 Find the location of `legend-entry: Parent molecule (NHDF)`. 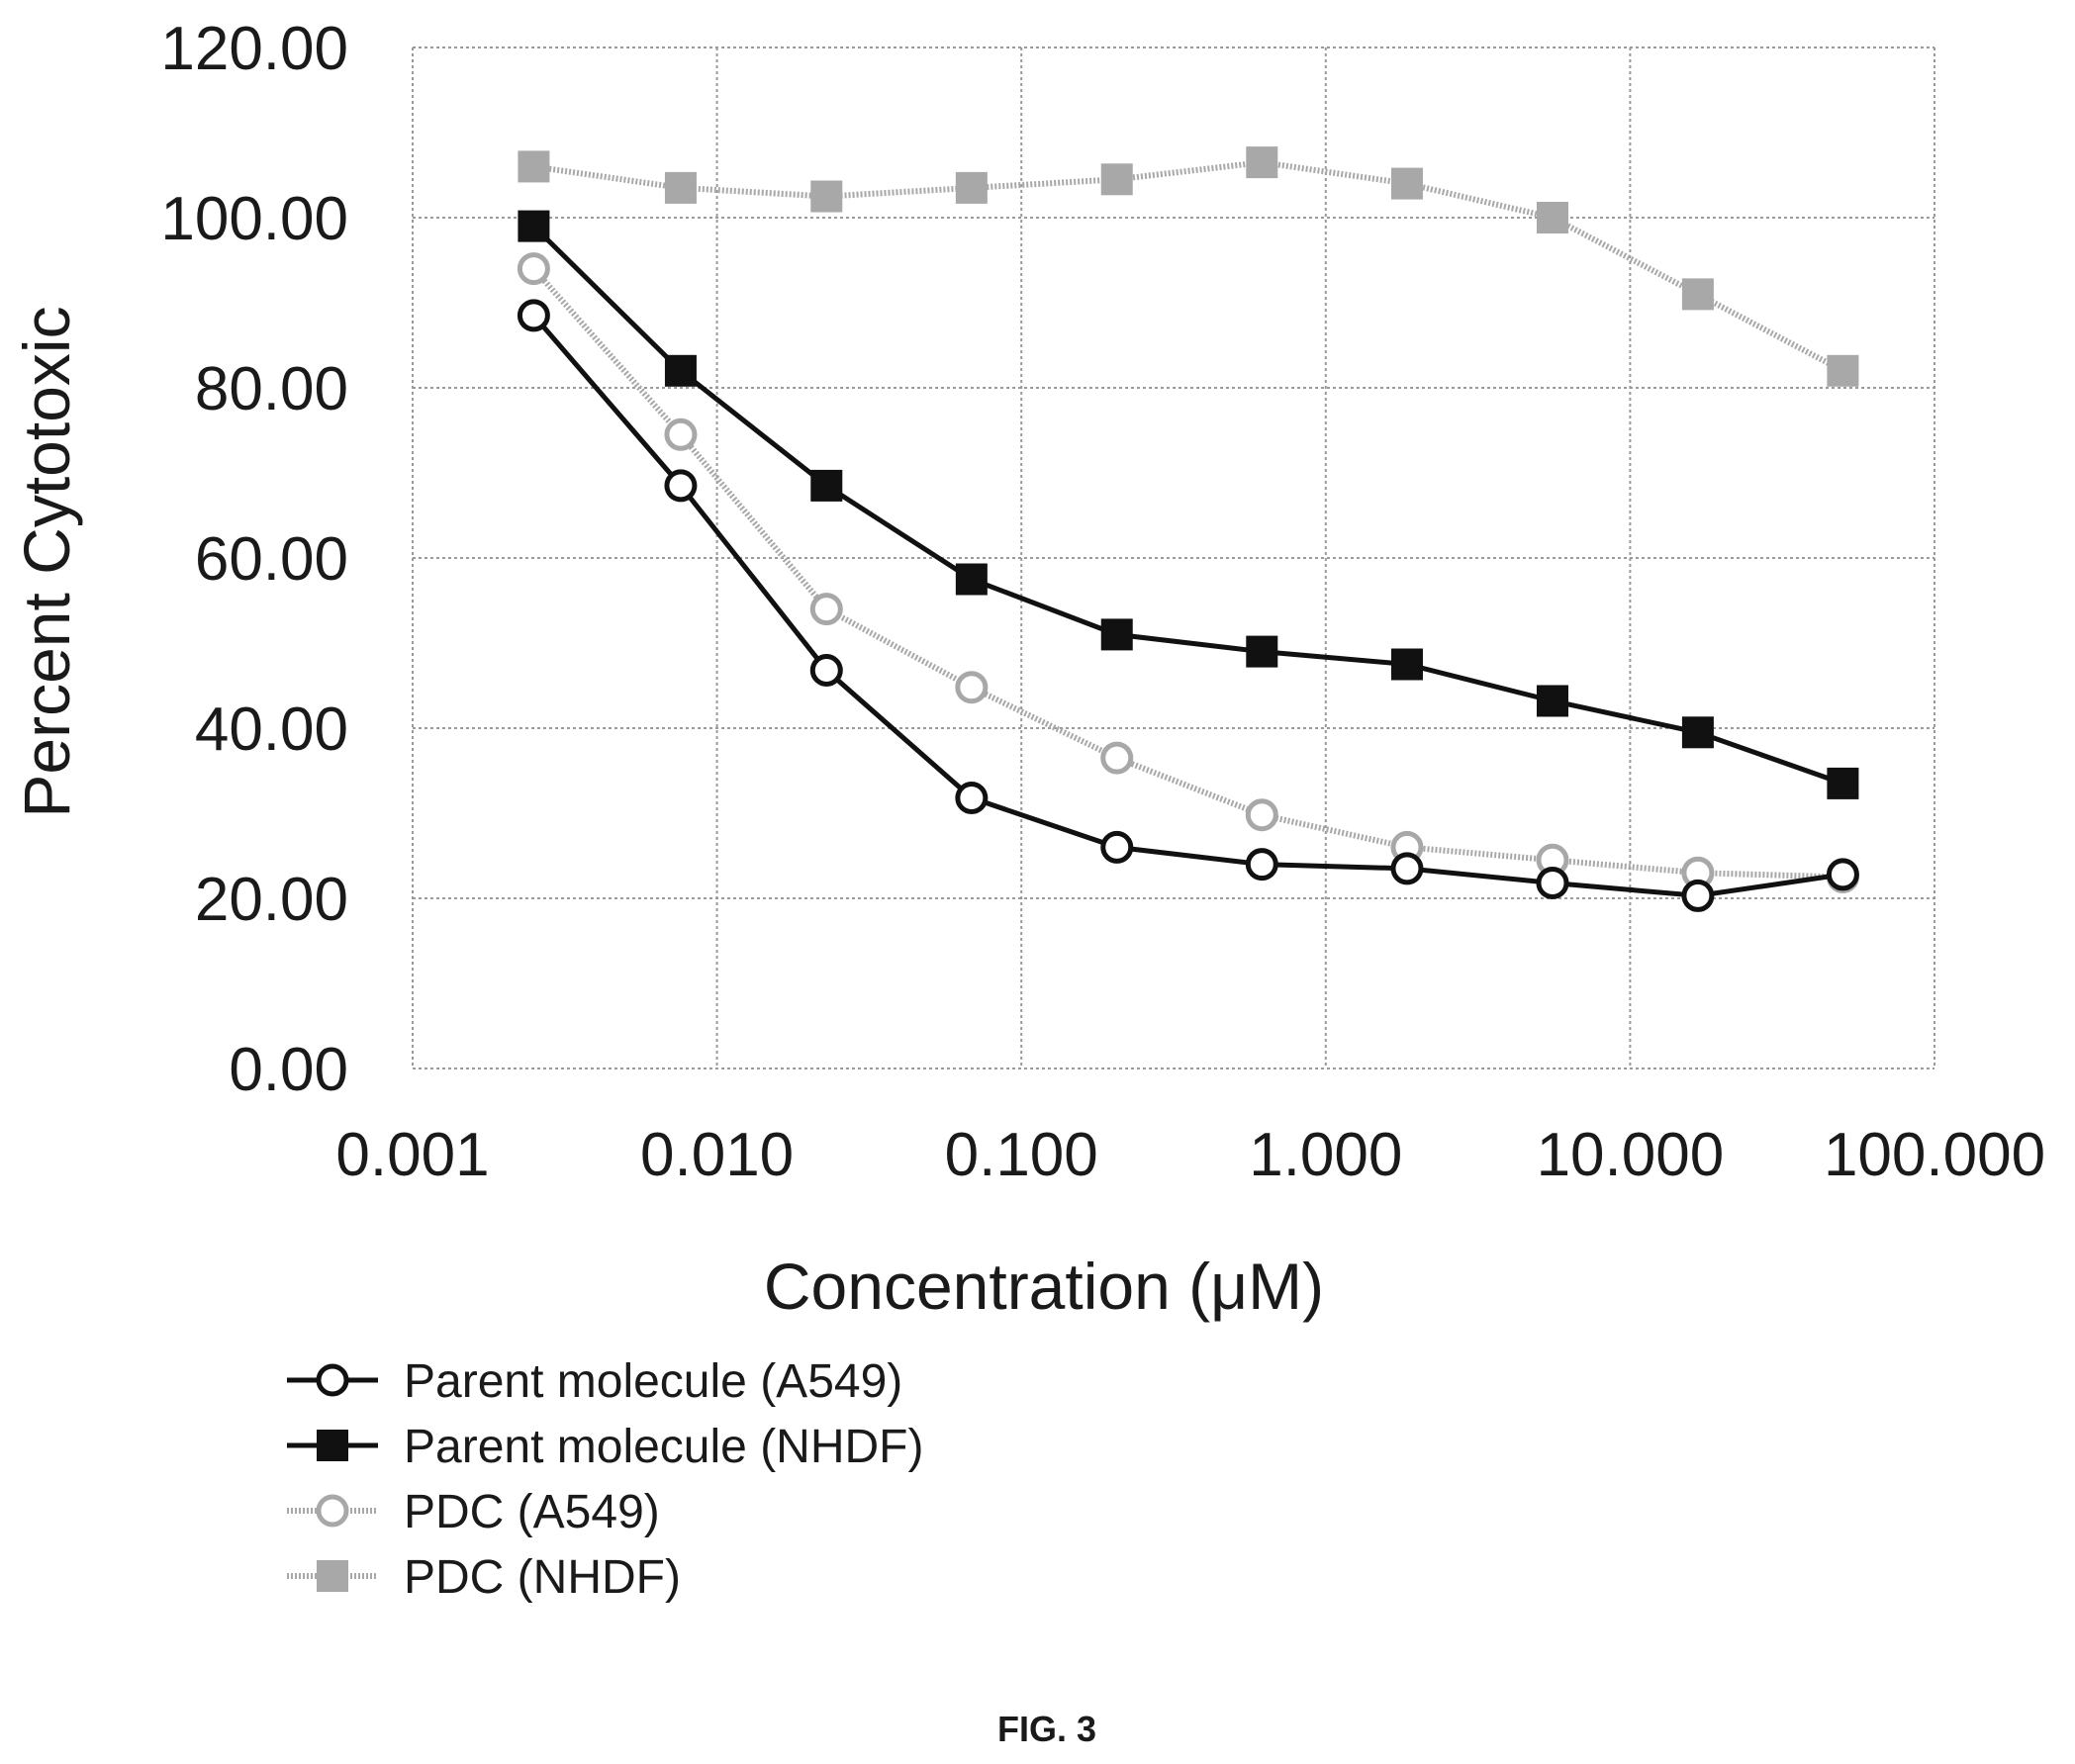

legend-entry: Parent molecule (NHDF) is located at coordinates (663, 1447).